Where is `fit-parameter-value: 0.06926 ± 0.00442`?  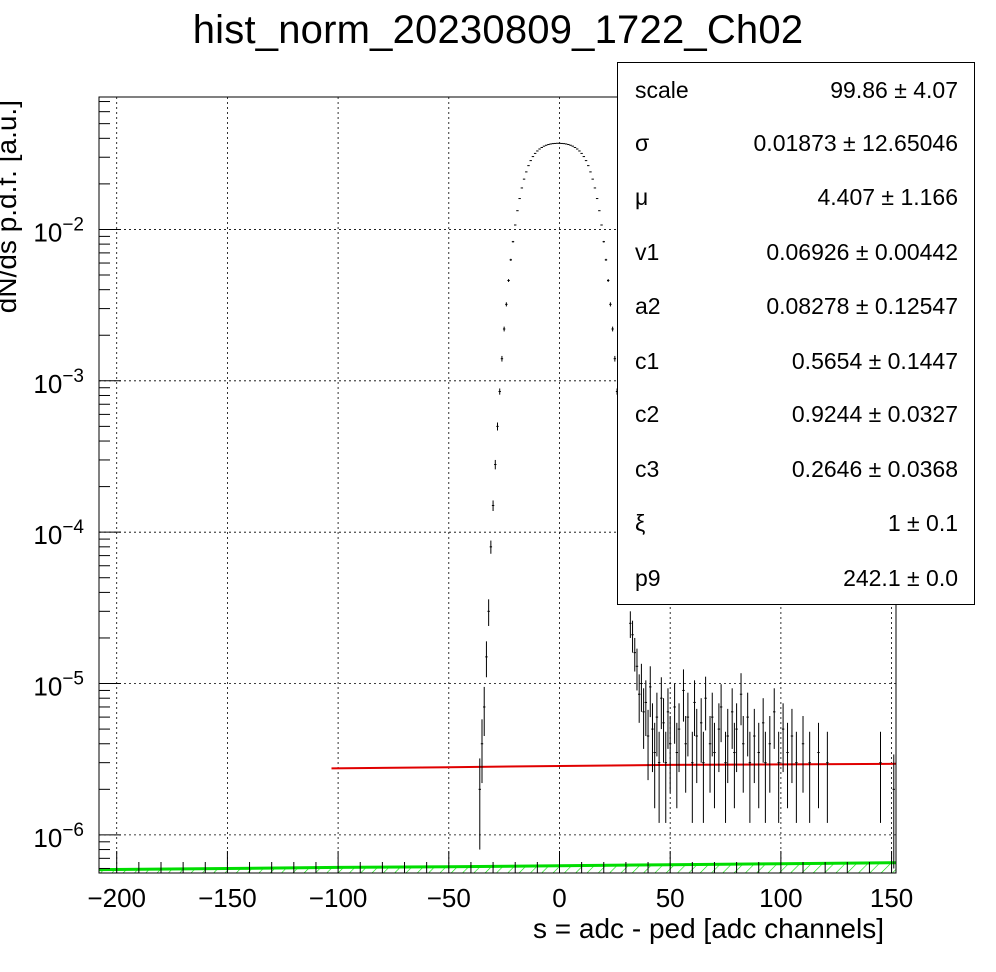 fit-parameter-value: 0.06926 ± 0.00442 is located at coordinates (862, 252).